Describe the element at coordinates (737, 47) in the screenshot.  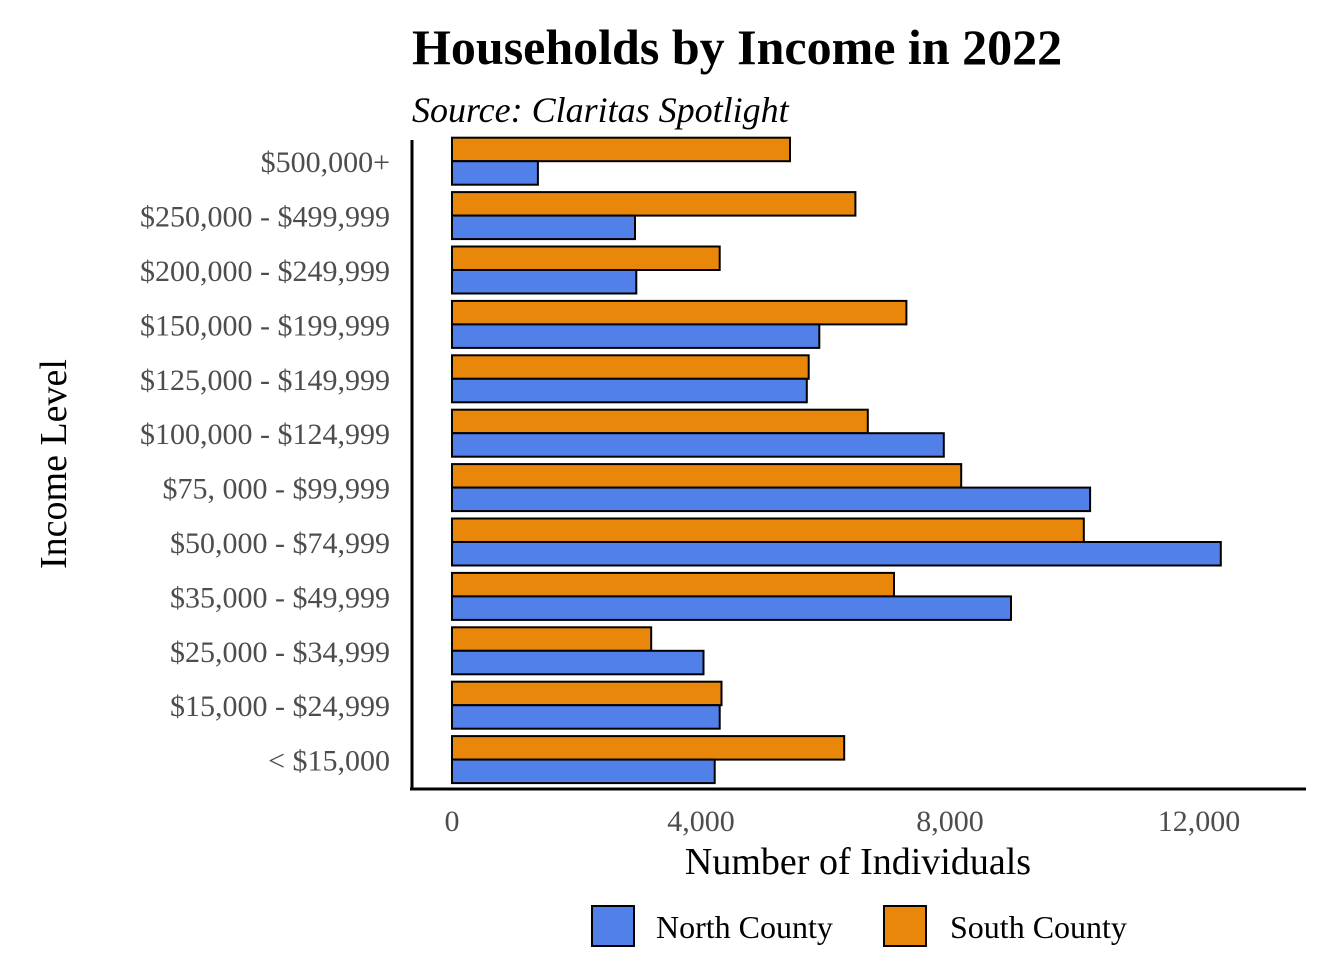
I see `chart-title: Households by Income in 2022` at that location.